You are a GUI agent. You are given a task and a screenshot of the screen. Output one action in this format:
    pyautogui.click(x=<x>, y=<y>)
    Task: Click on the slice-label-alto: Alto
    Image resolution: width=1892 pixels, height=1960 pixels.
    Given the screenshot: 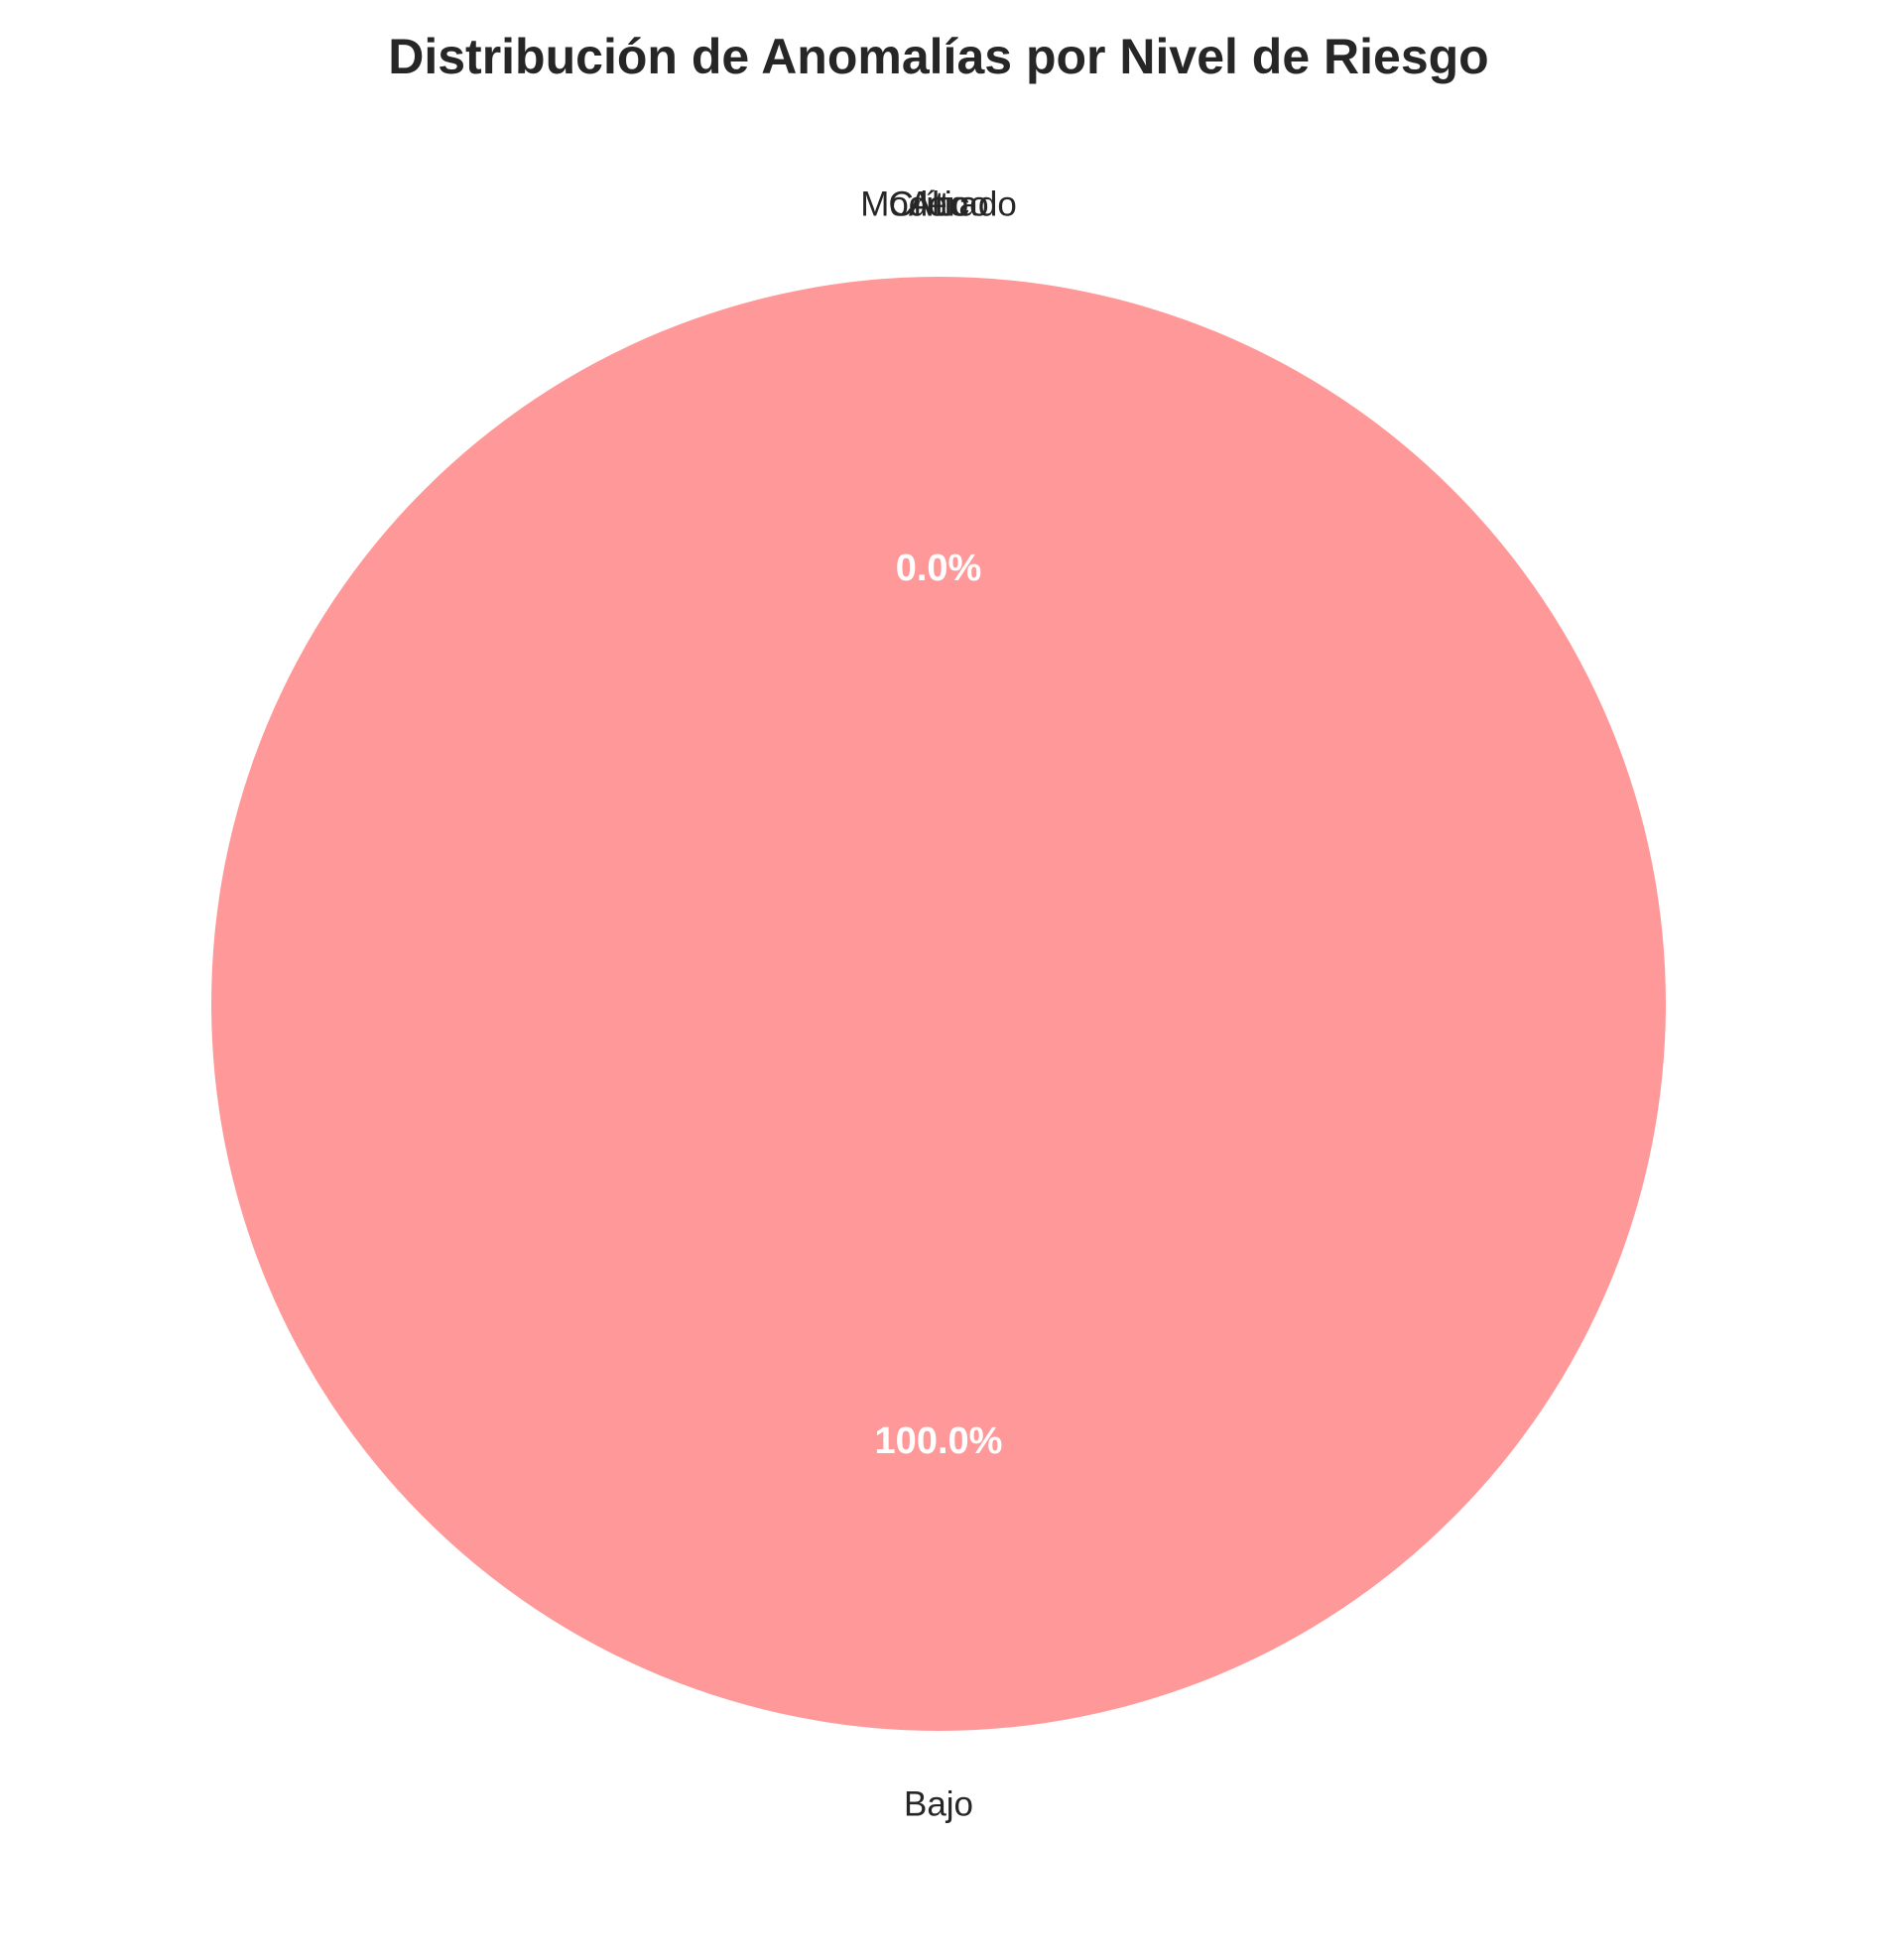 What is the action you would take?
    pyautogui.click(x=939, y=205)
    